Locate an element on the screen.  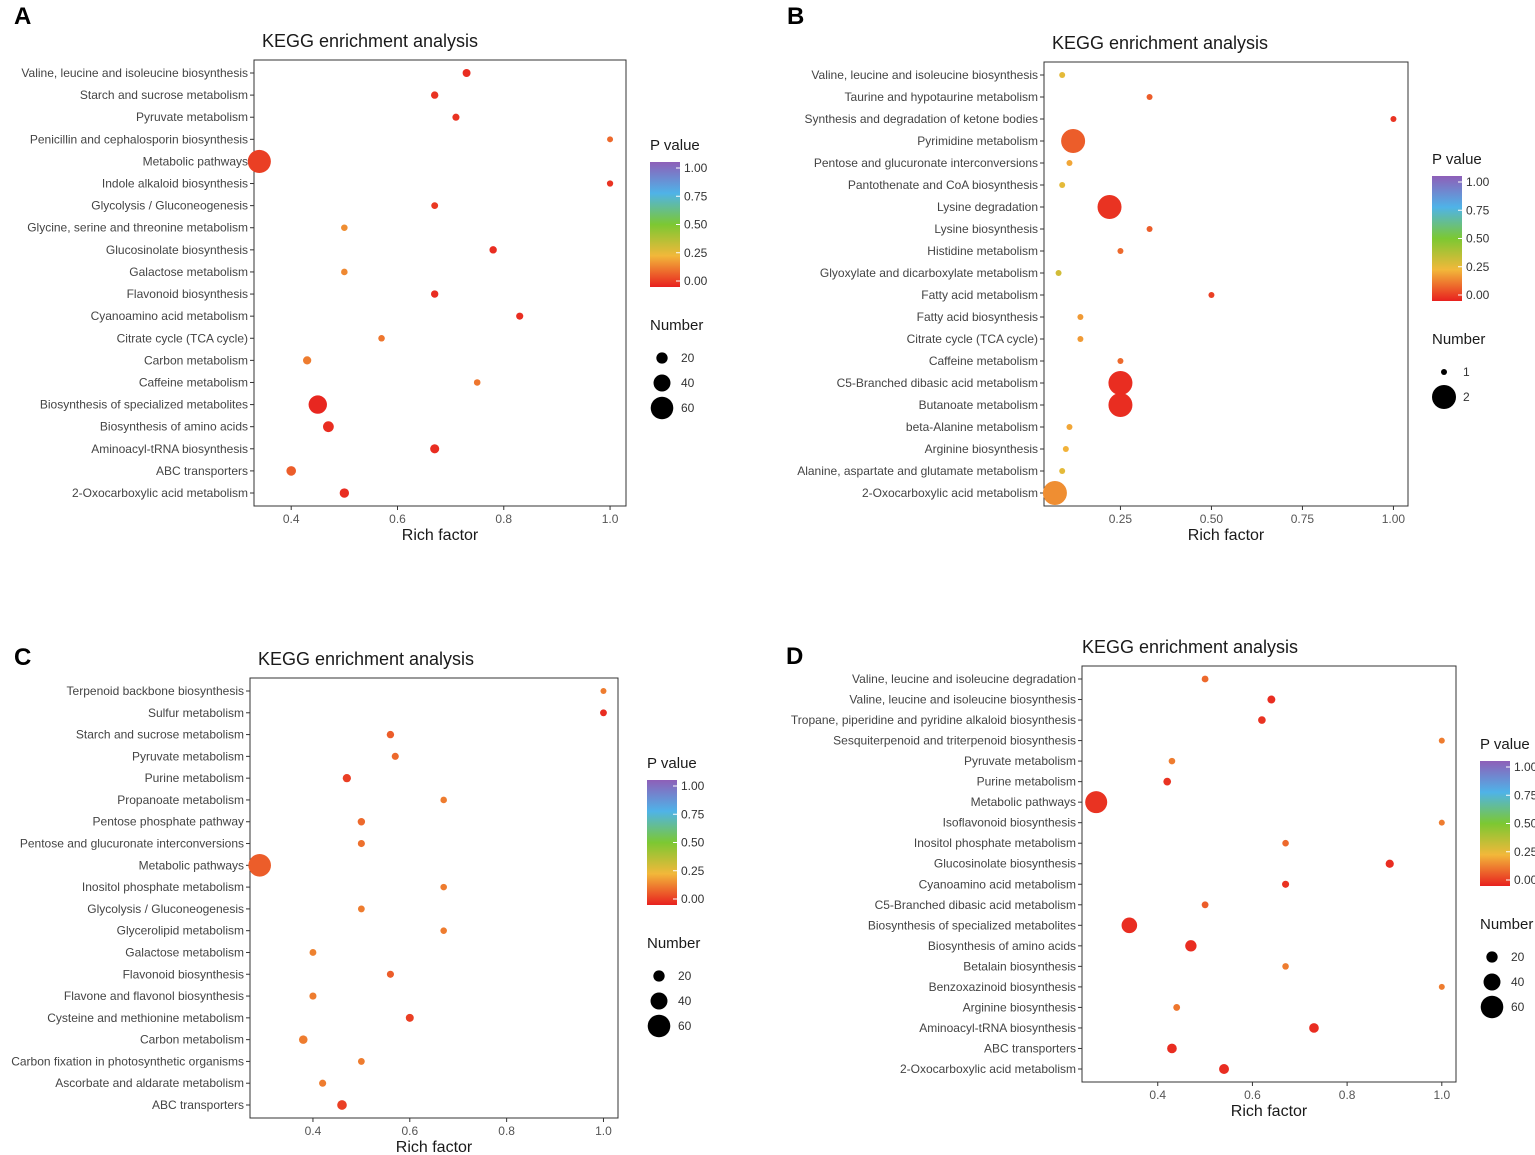
x-axis-title: Rich factor is located at coordinates (1269, 1111).